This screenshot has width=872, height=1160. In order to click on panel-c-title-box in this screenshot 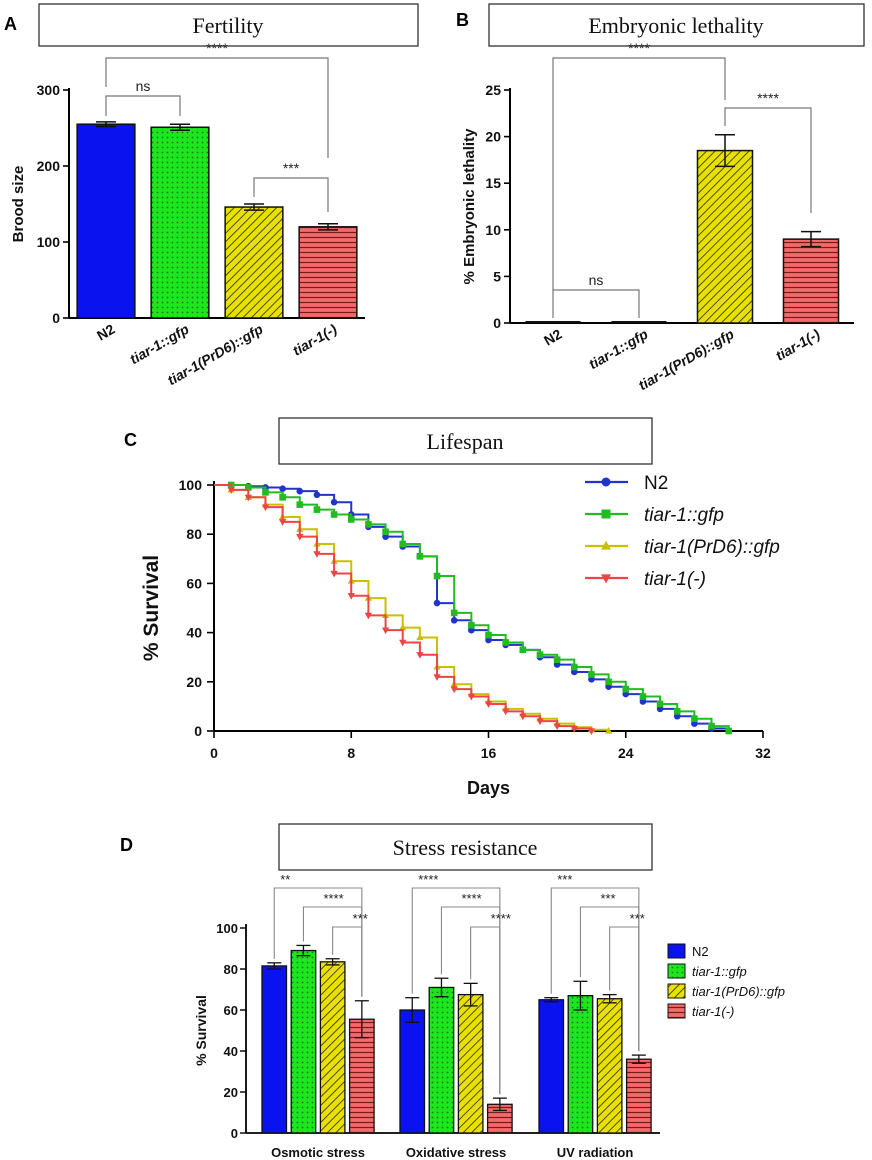, I will do `click(465, 441)`.